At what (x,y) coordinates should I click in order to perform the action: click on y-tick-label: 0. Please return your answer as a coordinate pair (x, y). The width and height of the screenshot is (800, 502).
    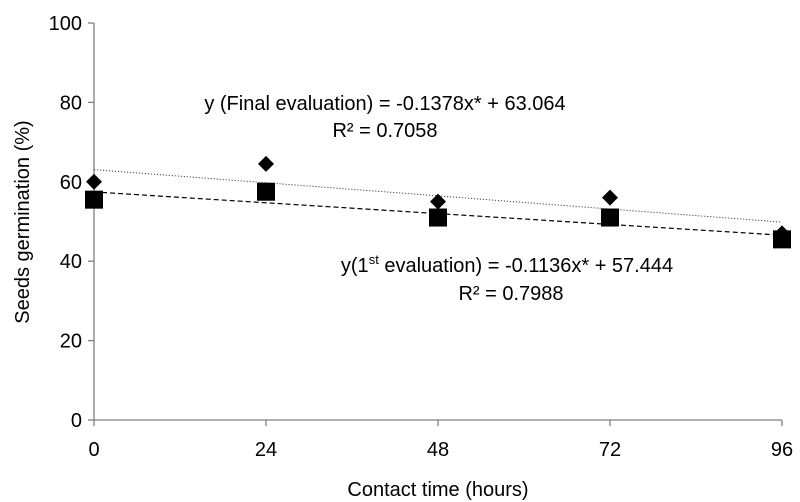
    Looking at the image, I should click on (76, 421).